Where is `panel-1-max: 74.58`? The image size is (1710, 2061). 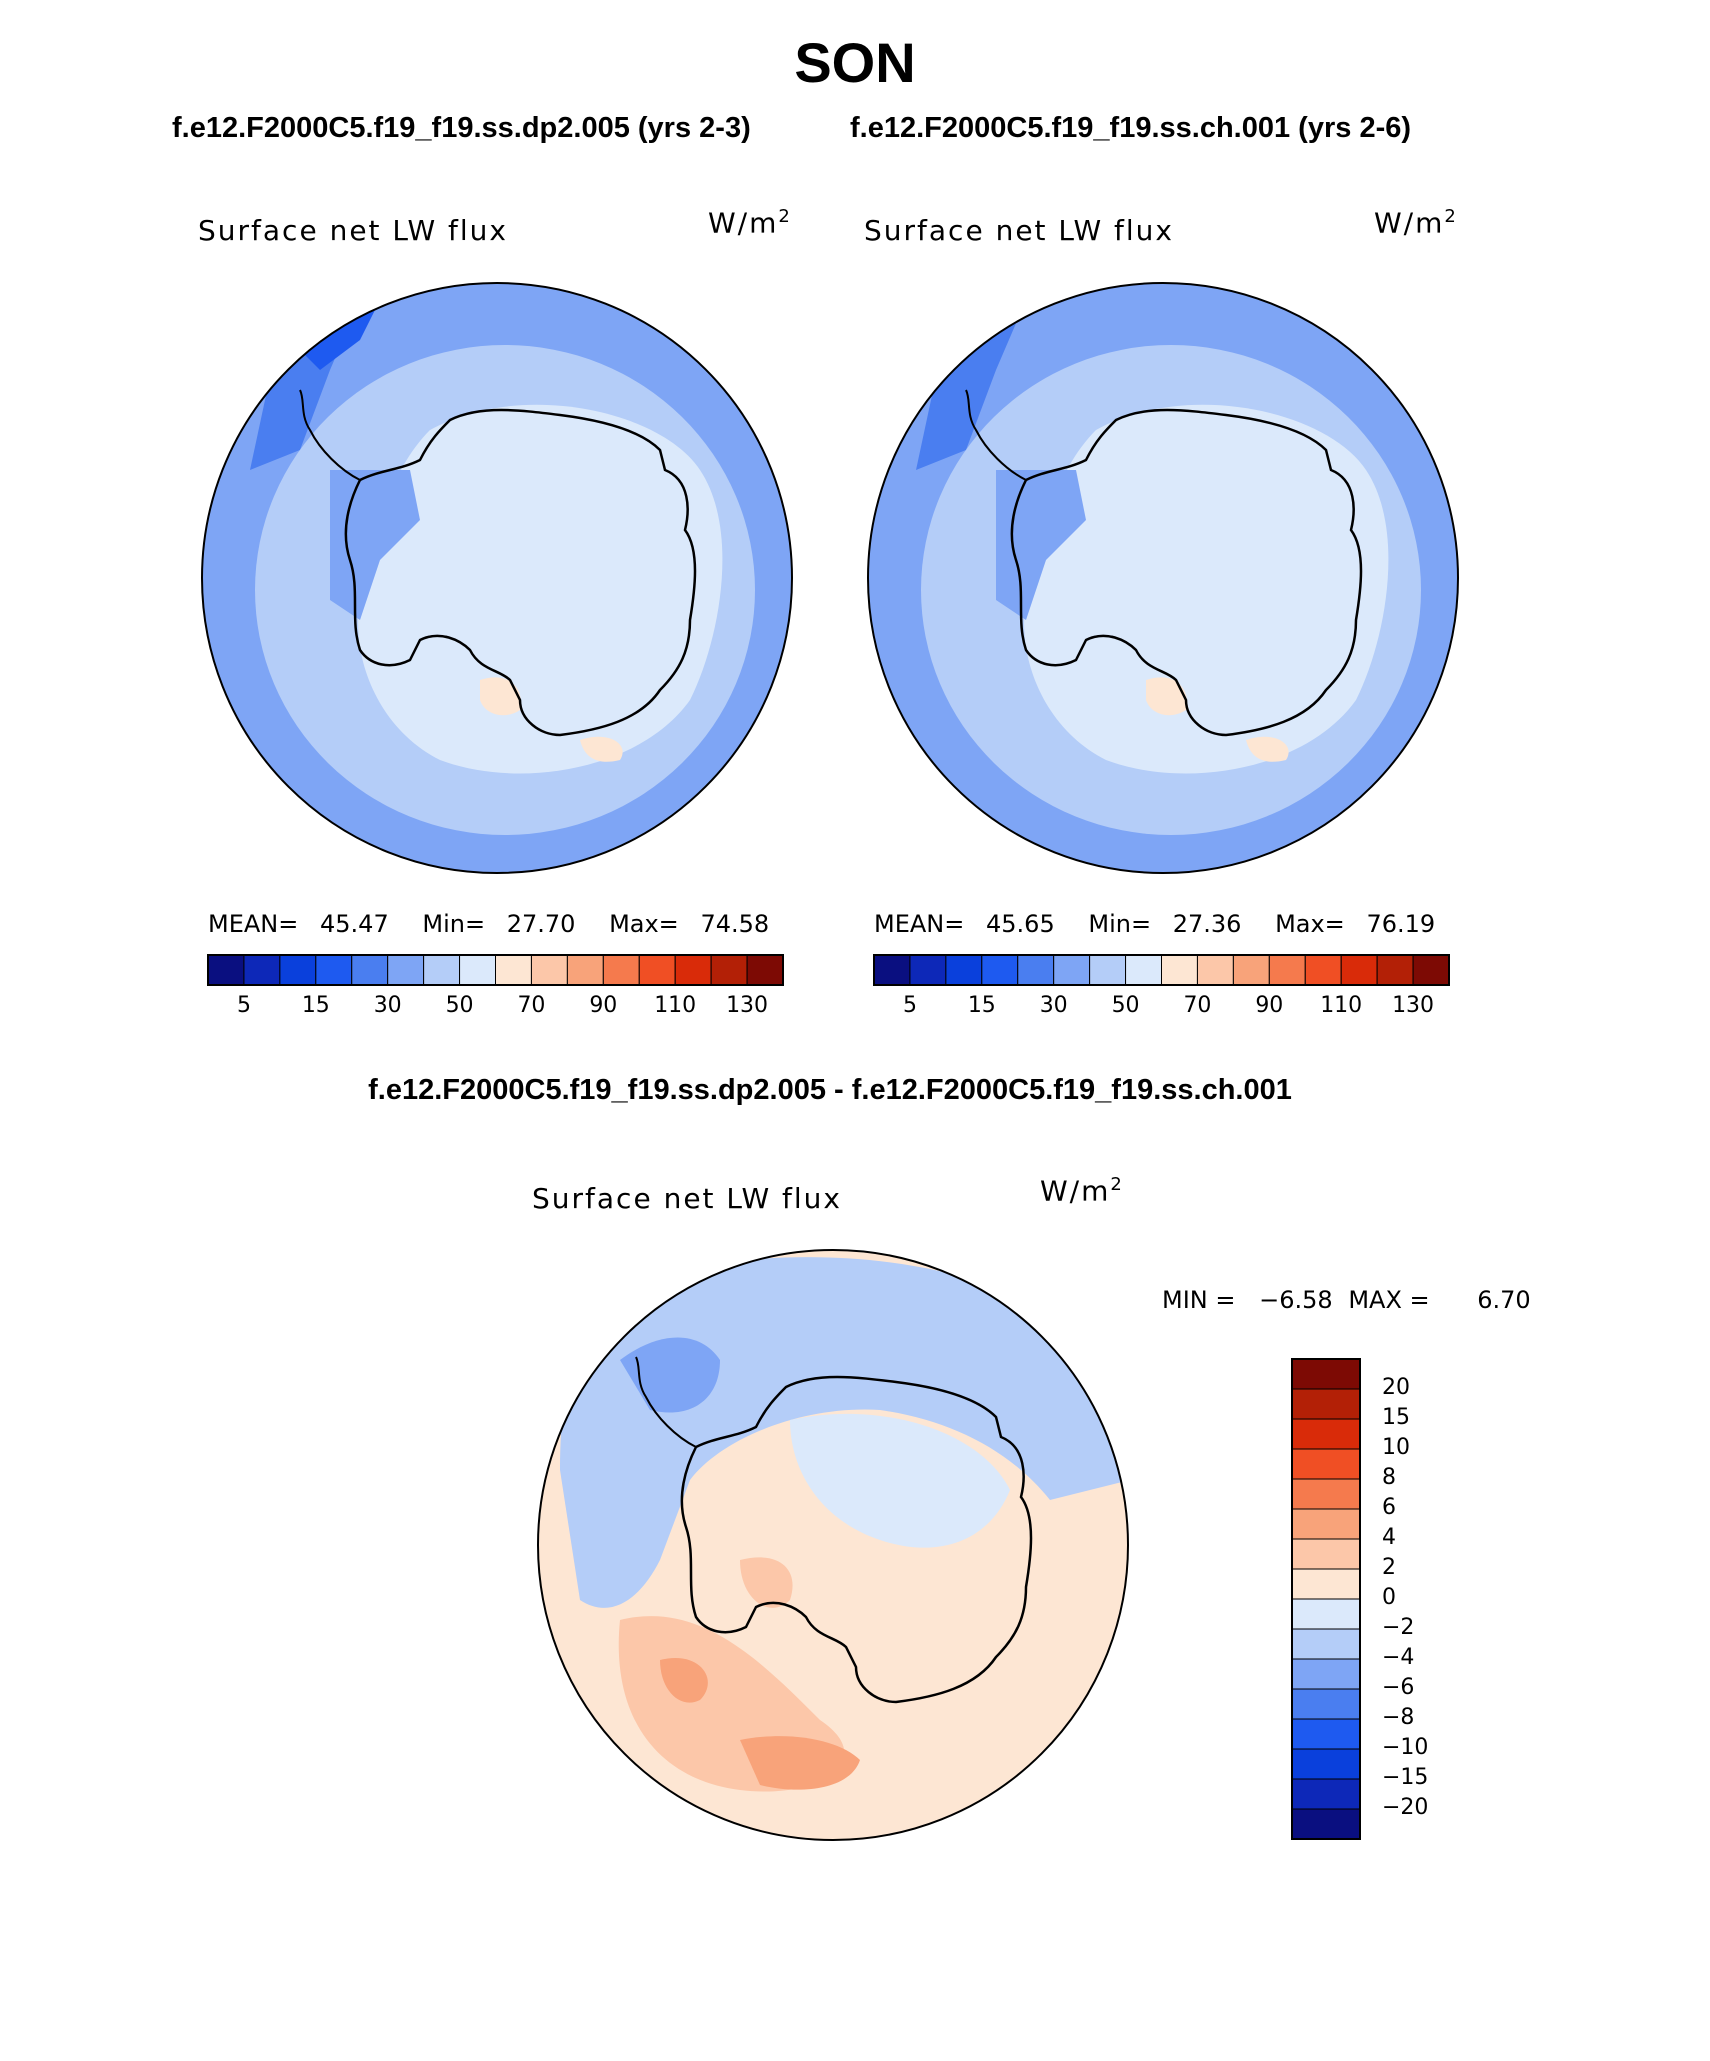 panel-1-max: 74.58 is located at coordinates (735, 924).